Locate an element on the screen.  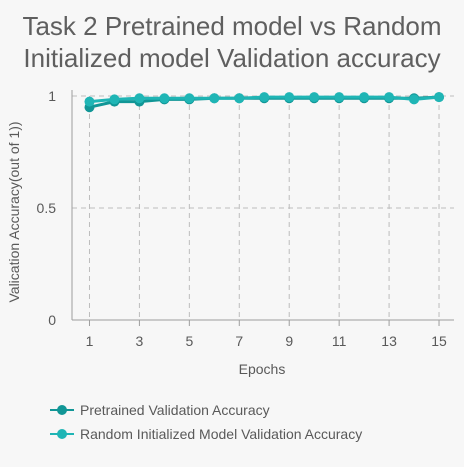
y-axis-title: Valication Accuracy(out of 1)) is located at coordinates (14, 211).